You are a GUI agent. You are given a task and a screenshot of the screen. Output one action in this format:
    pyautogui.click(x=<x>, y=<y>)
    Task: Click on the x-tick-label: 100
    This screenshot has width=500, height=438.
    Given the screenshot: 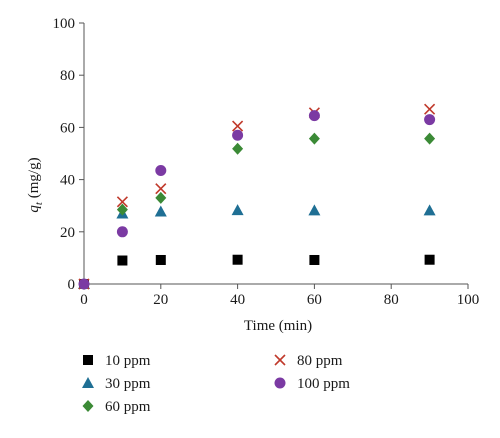 What is the action you would take?
    pyautogui.click(x=468, y=300)
    